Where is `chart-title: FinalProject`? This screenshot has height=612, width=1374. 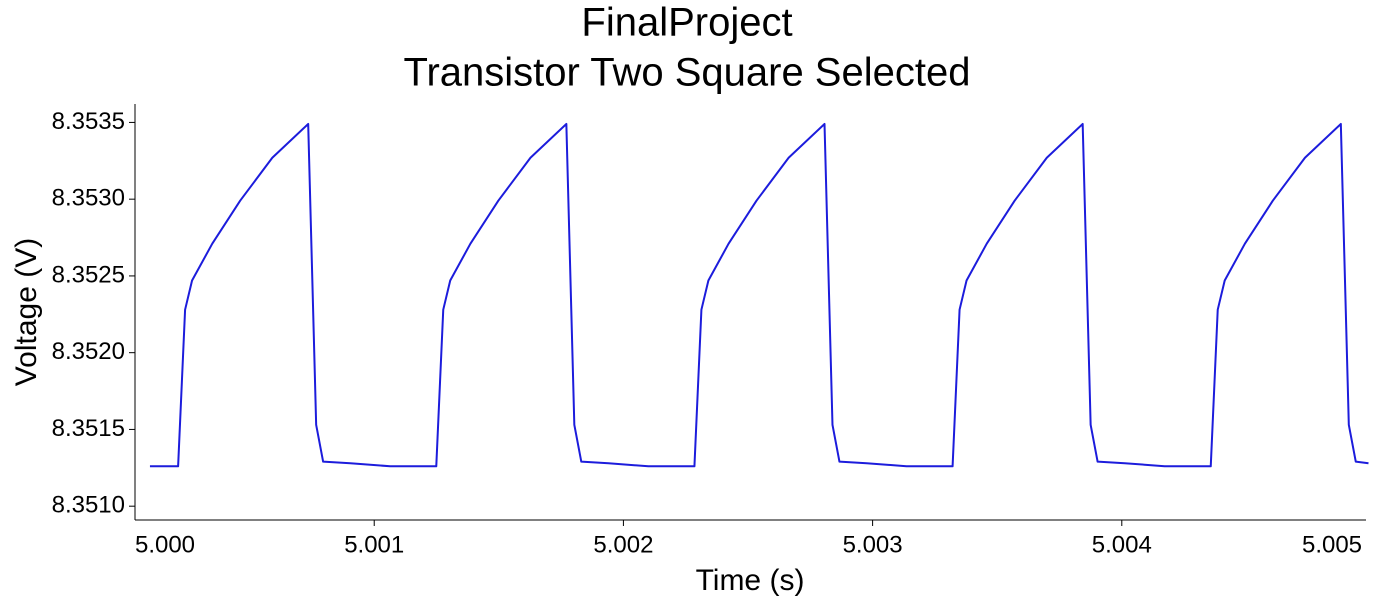
chart-title: FinalProject is located at coordinates (686, 23).